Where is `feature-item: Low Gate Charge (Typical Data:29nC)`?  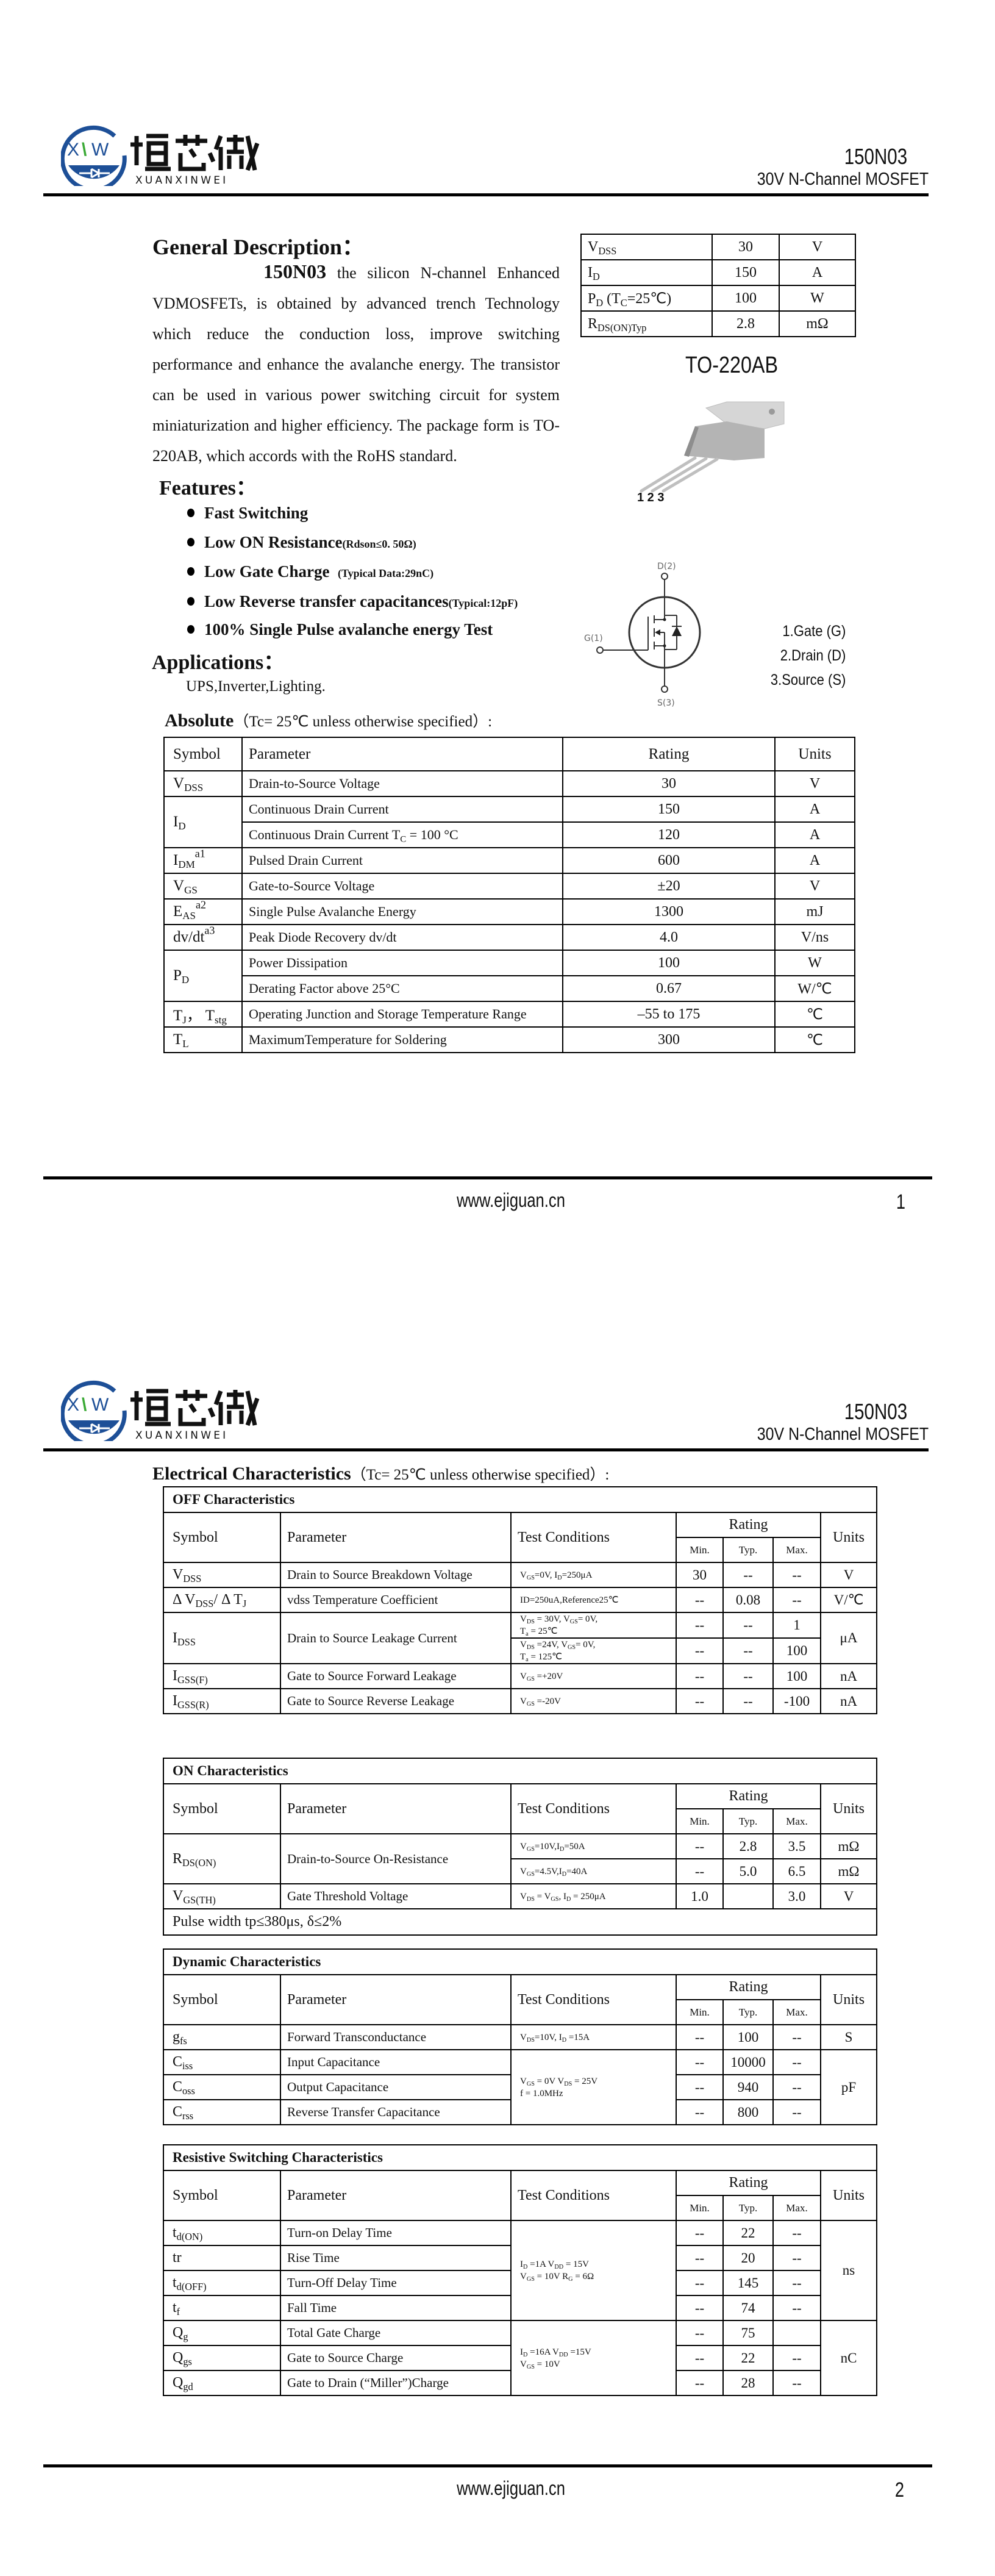 feature-item: Low Gate Charge (Typical Data:29nC) is located at coordinates (310, 571).